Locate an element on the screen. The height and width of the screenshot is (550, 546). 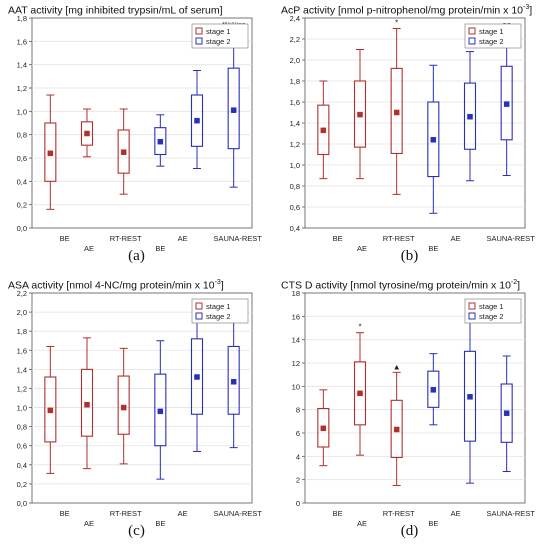
y-tick-label: 2,0 is located at coordinates (295, 60).